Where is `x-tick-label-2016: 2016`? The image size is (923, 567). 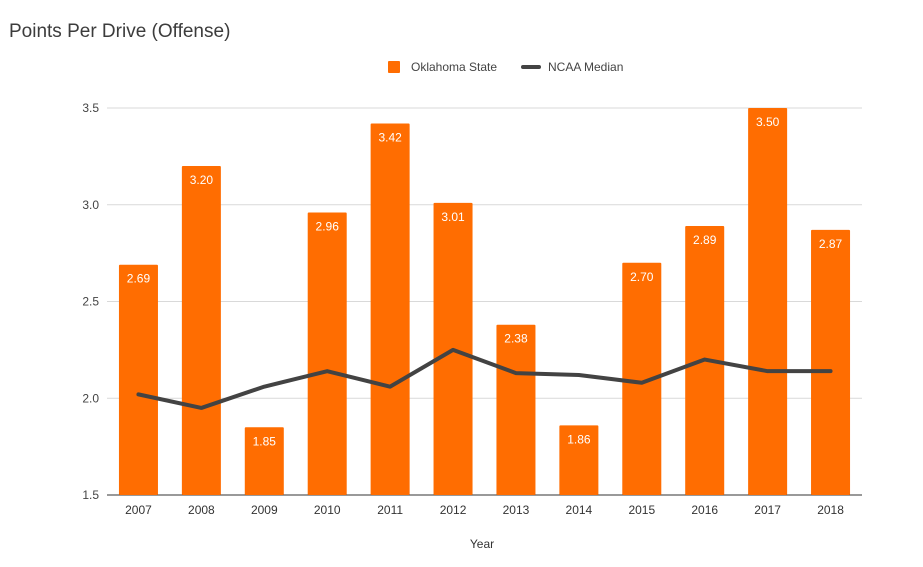
x-tick-label-2016: 2016 is located at coordinates (704, 510).